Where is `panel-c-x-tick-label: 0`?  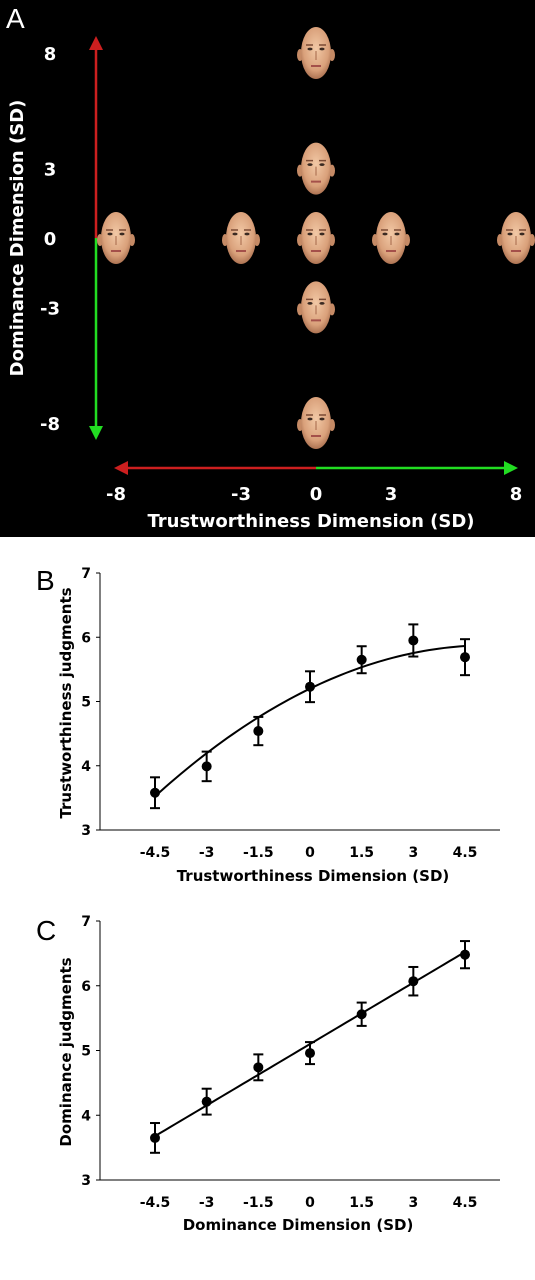 panel-c-x-tick-label: 0 is located at coordinates (310, 1203).